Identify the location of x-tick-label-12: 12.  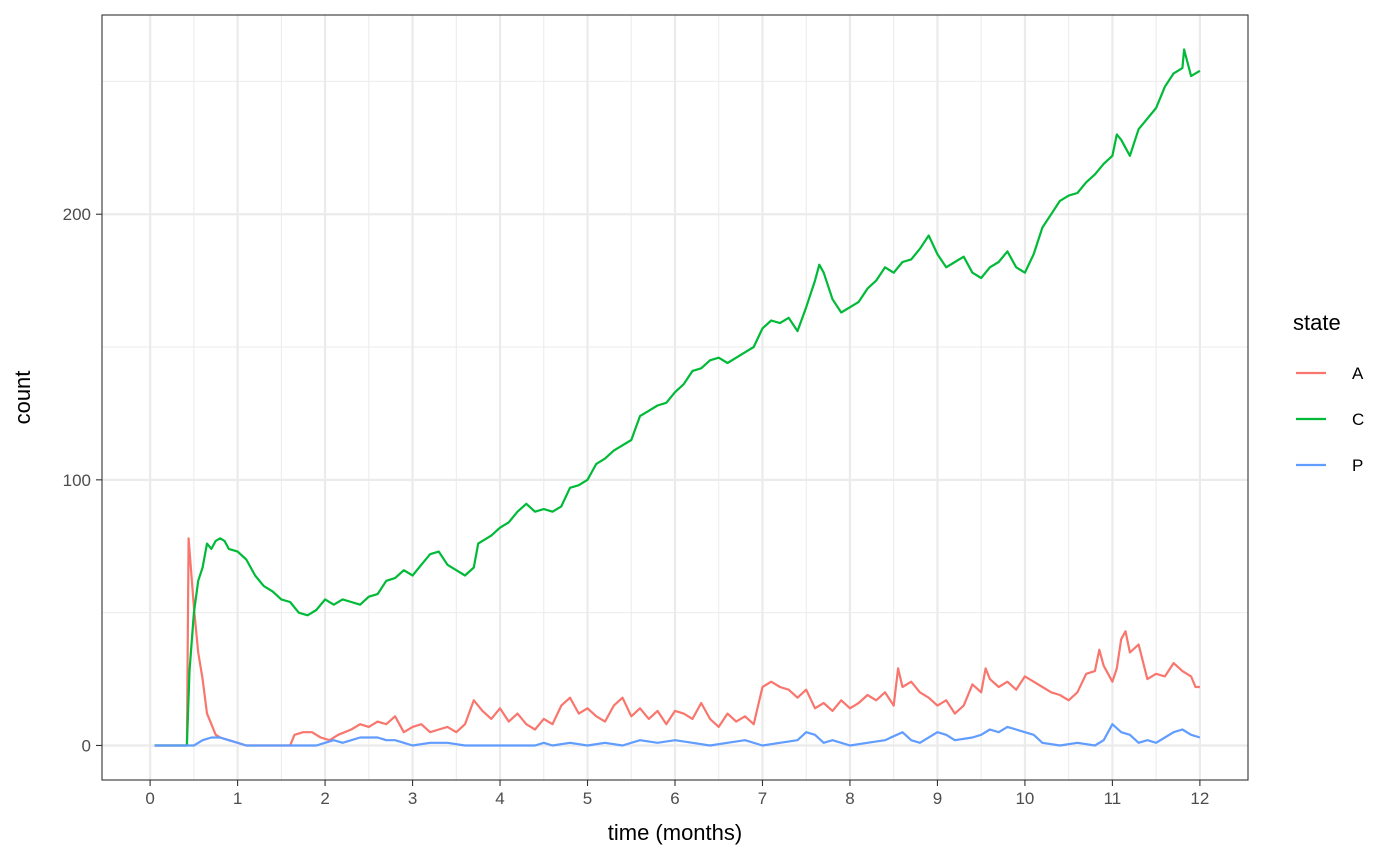
(1199, 798).